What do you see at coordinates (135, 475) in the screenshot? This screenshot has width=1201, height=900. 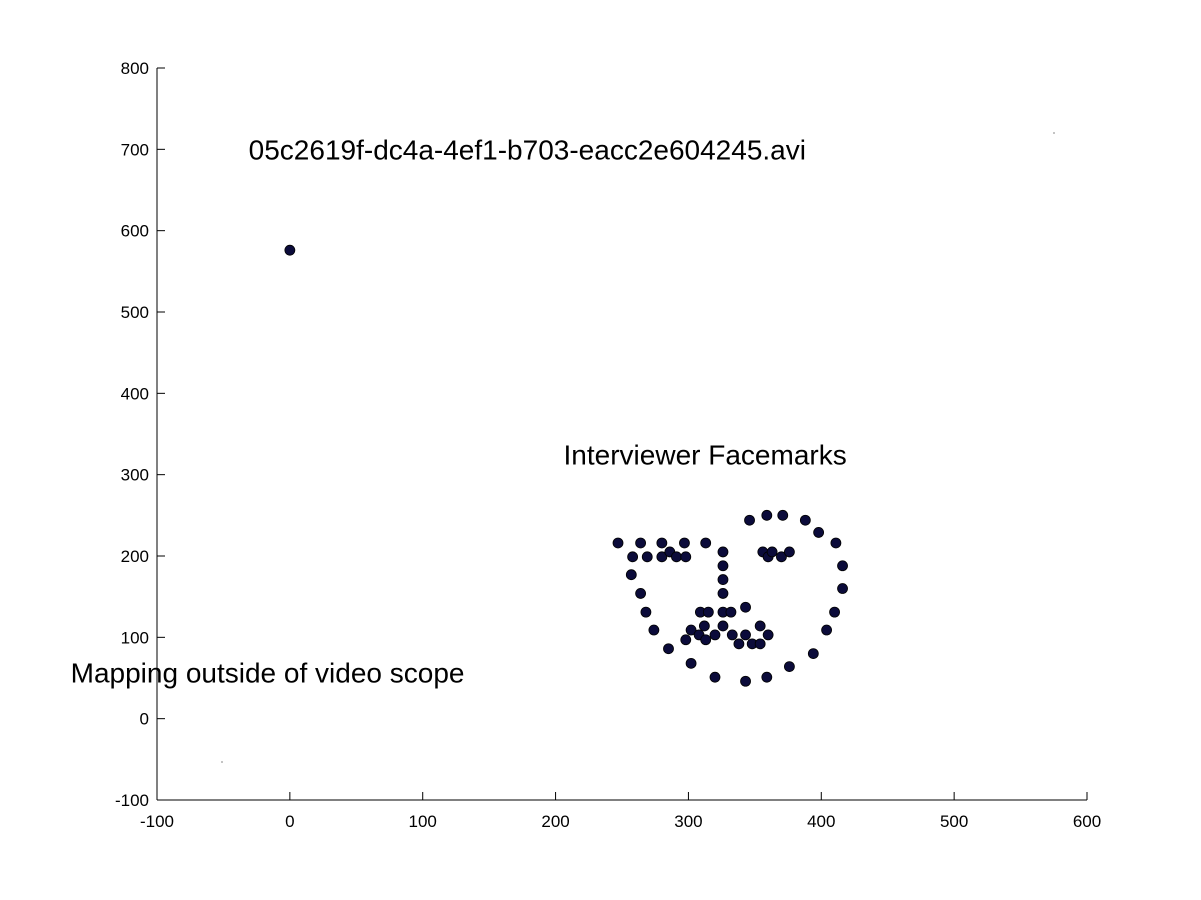 I see `y-tick-label: 300` at bounding box center [135, 475].